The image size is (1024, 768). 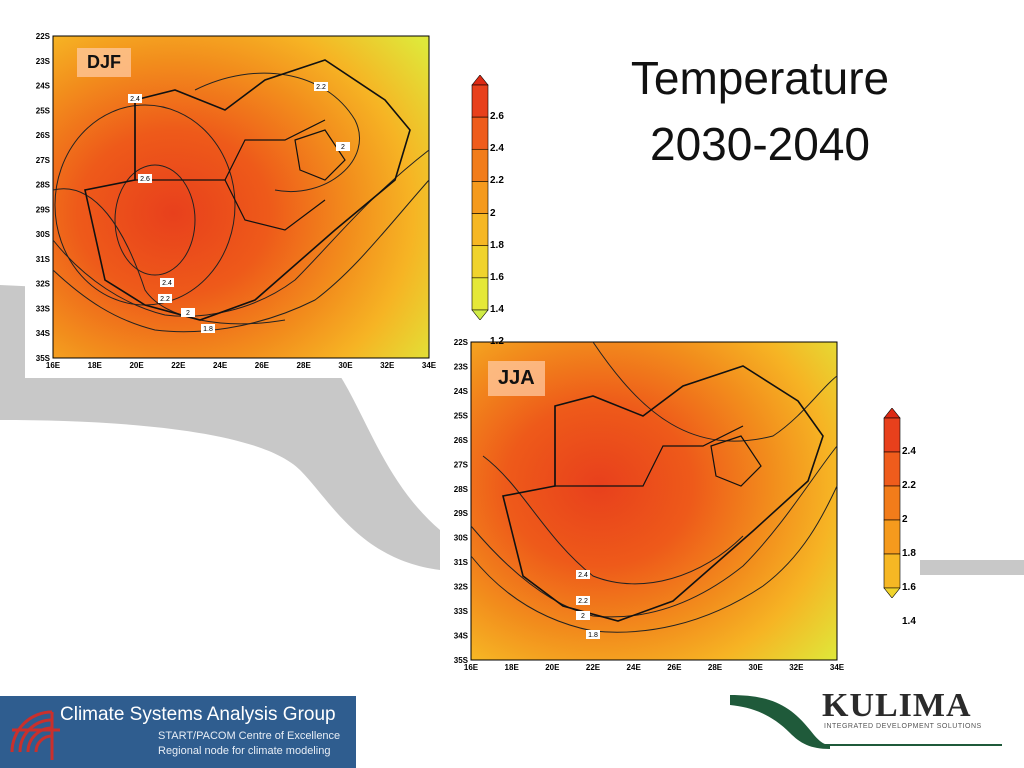 What do you see at coordinates (760, 78) in the screenshot?
I see `slide-title-line1: Temperature` at bounding box center [760, 78].